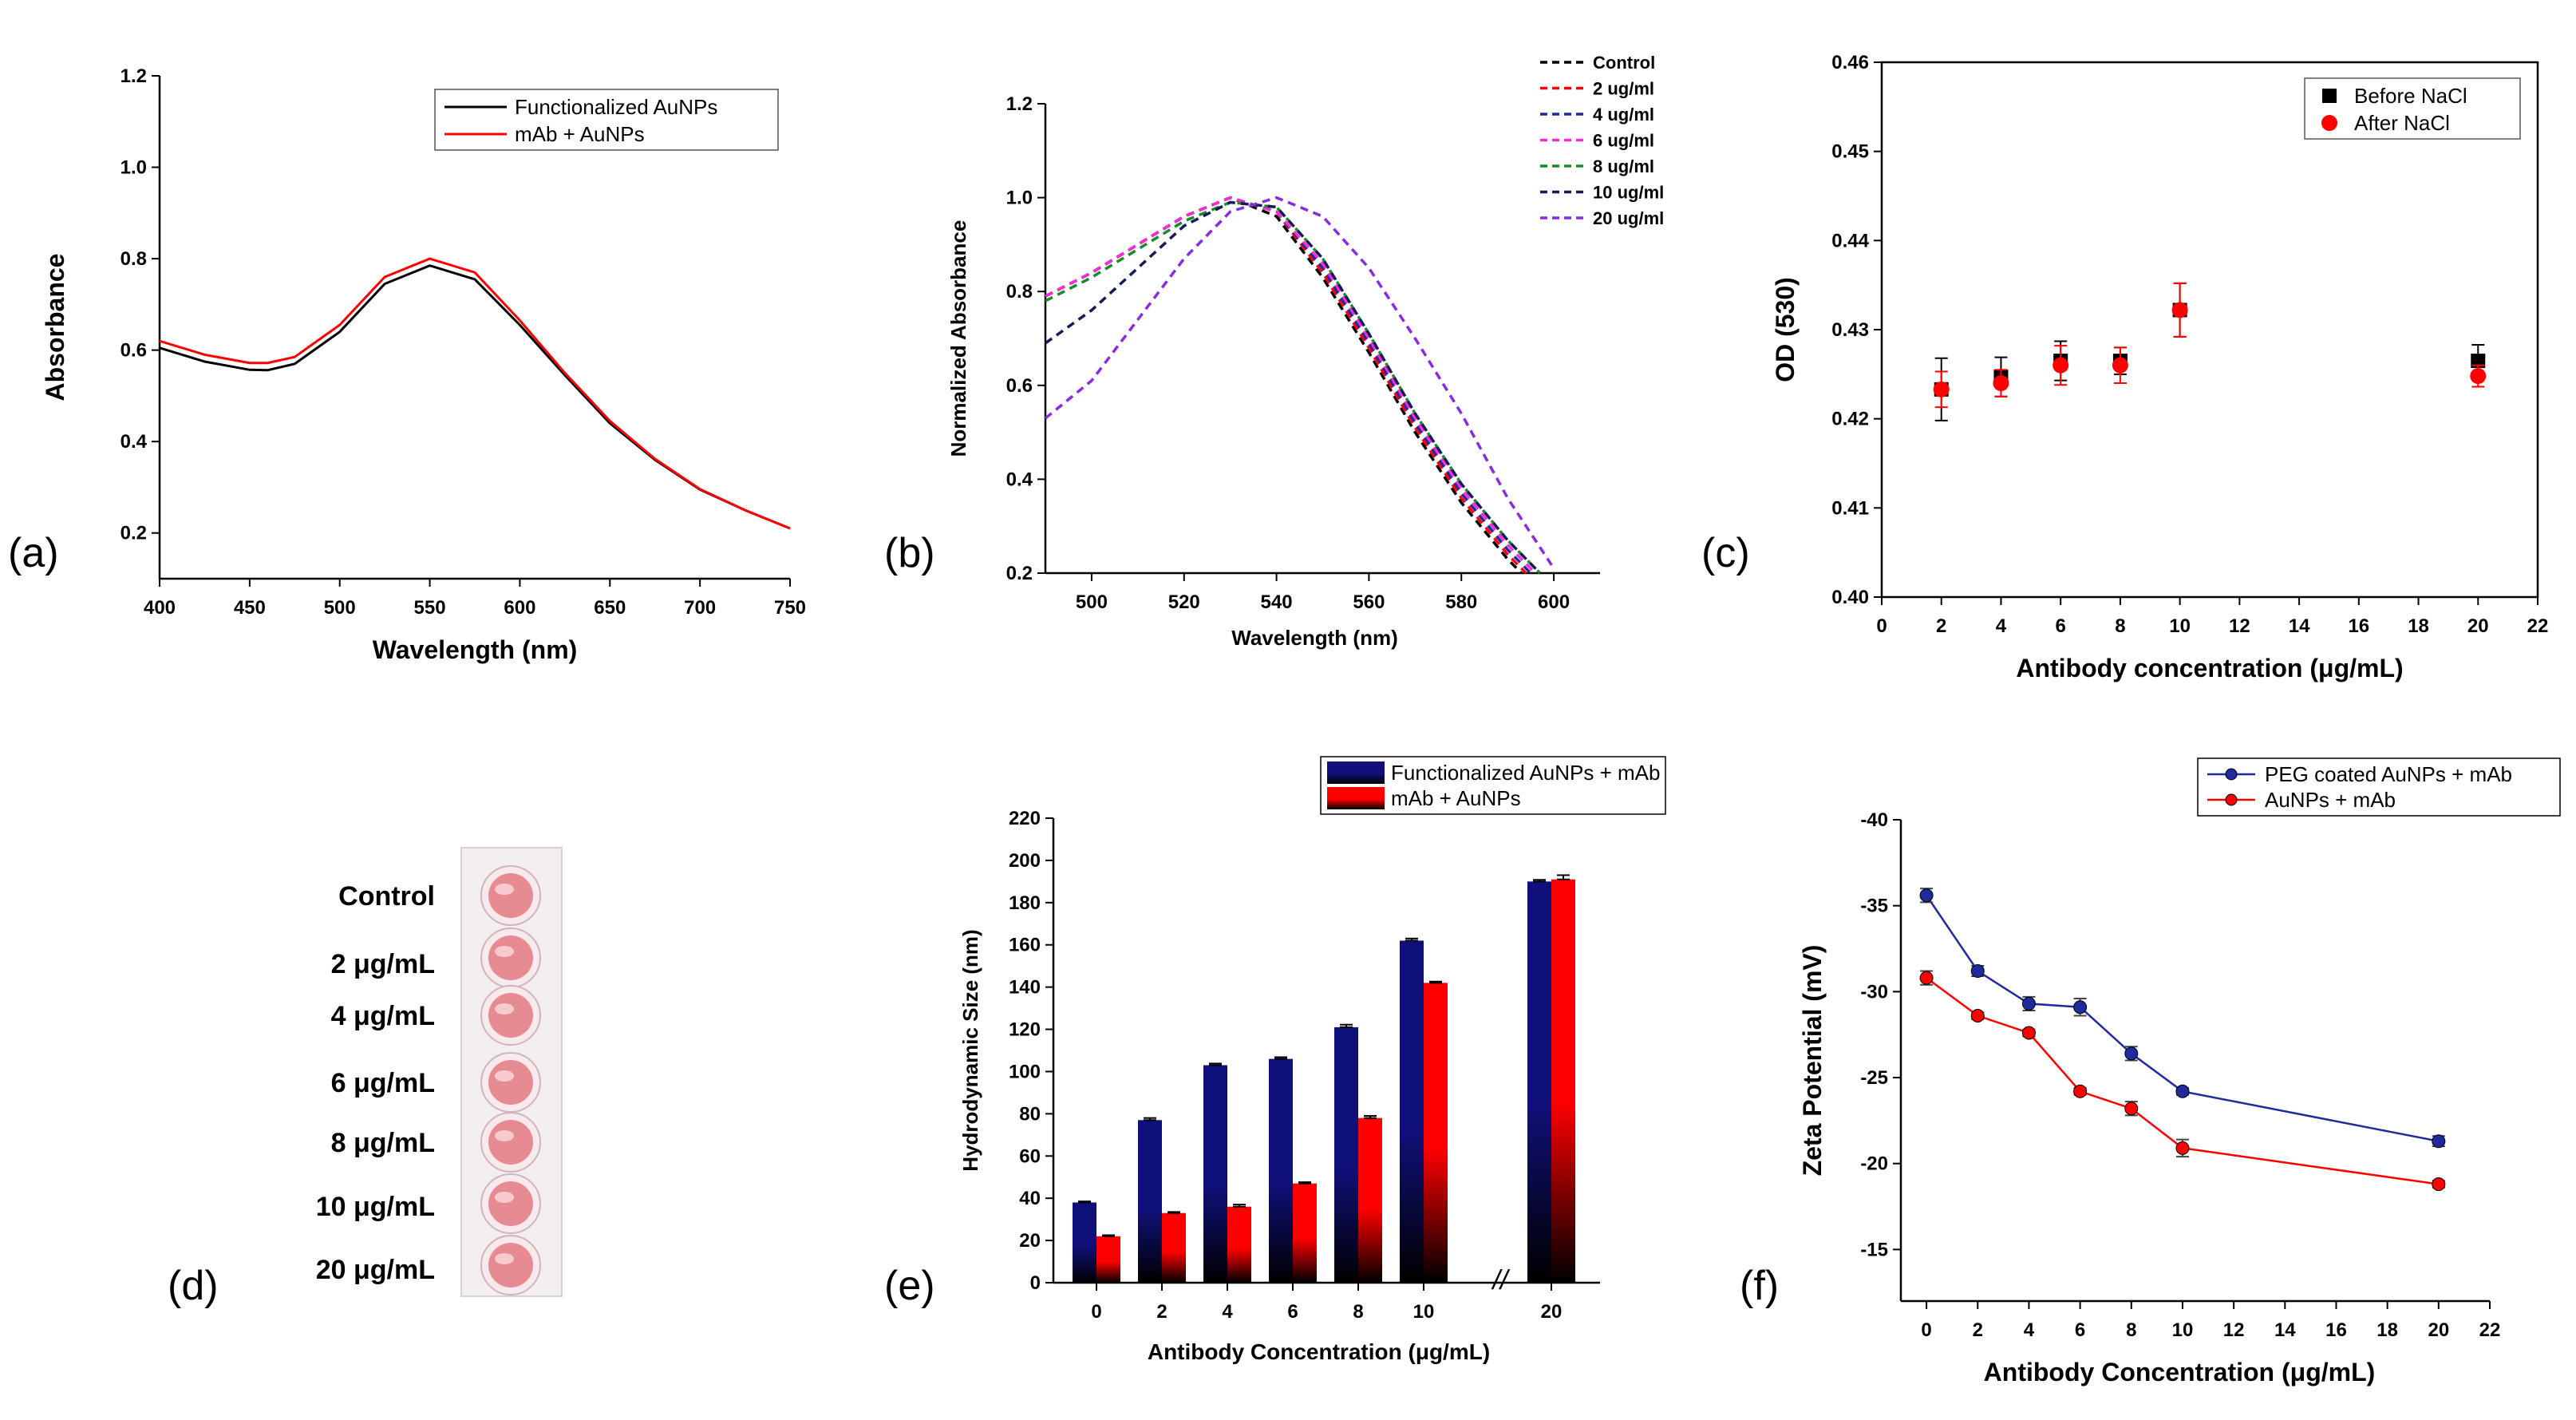  What do you see at coordinates (193, 1286) in the screenshot?
I see `d-panel-letter: (d)` at bounding box center [193, 1286].